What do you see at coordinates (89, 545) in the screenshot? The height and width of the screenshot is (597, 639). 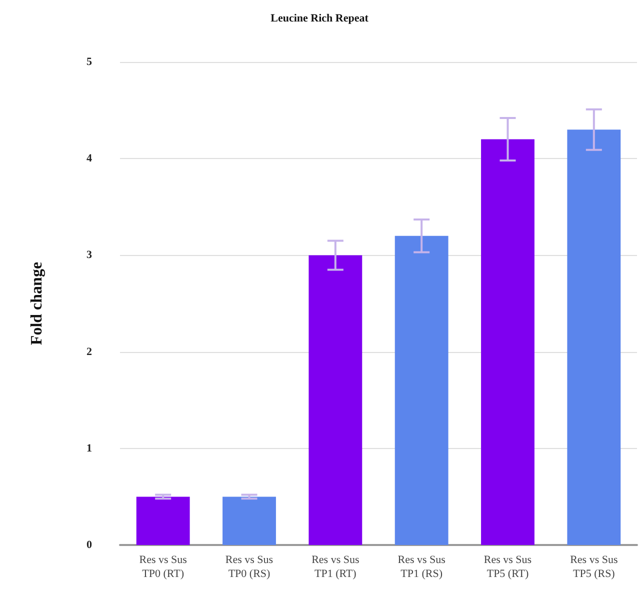 I see `y-tick-label: 0` at bounding box center [89, 545].